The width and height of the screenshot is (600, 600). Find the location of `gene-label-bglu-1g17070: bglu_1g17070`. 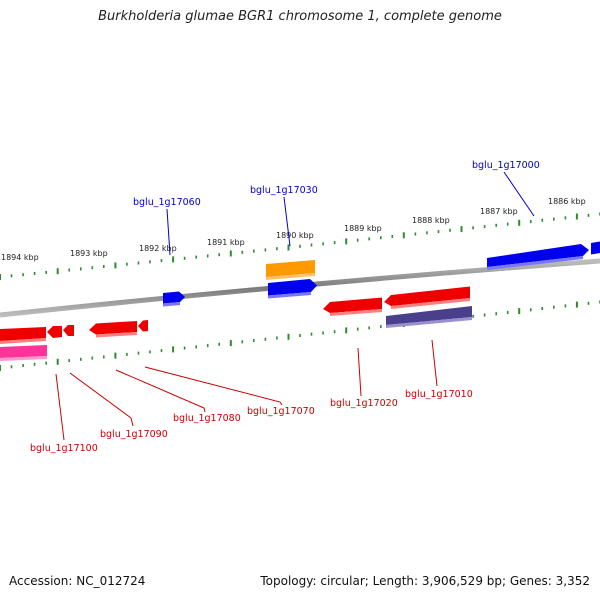

gene-label-bglu-1g17070: bglu_1g17070 is located at coordinates (281, 411).